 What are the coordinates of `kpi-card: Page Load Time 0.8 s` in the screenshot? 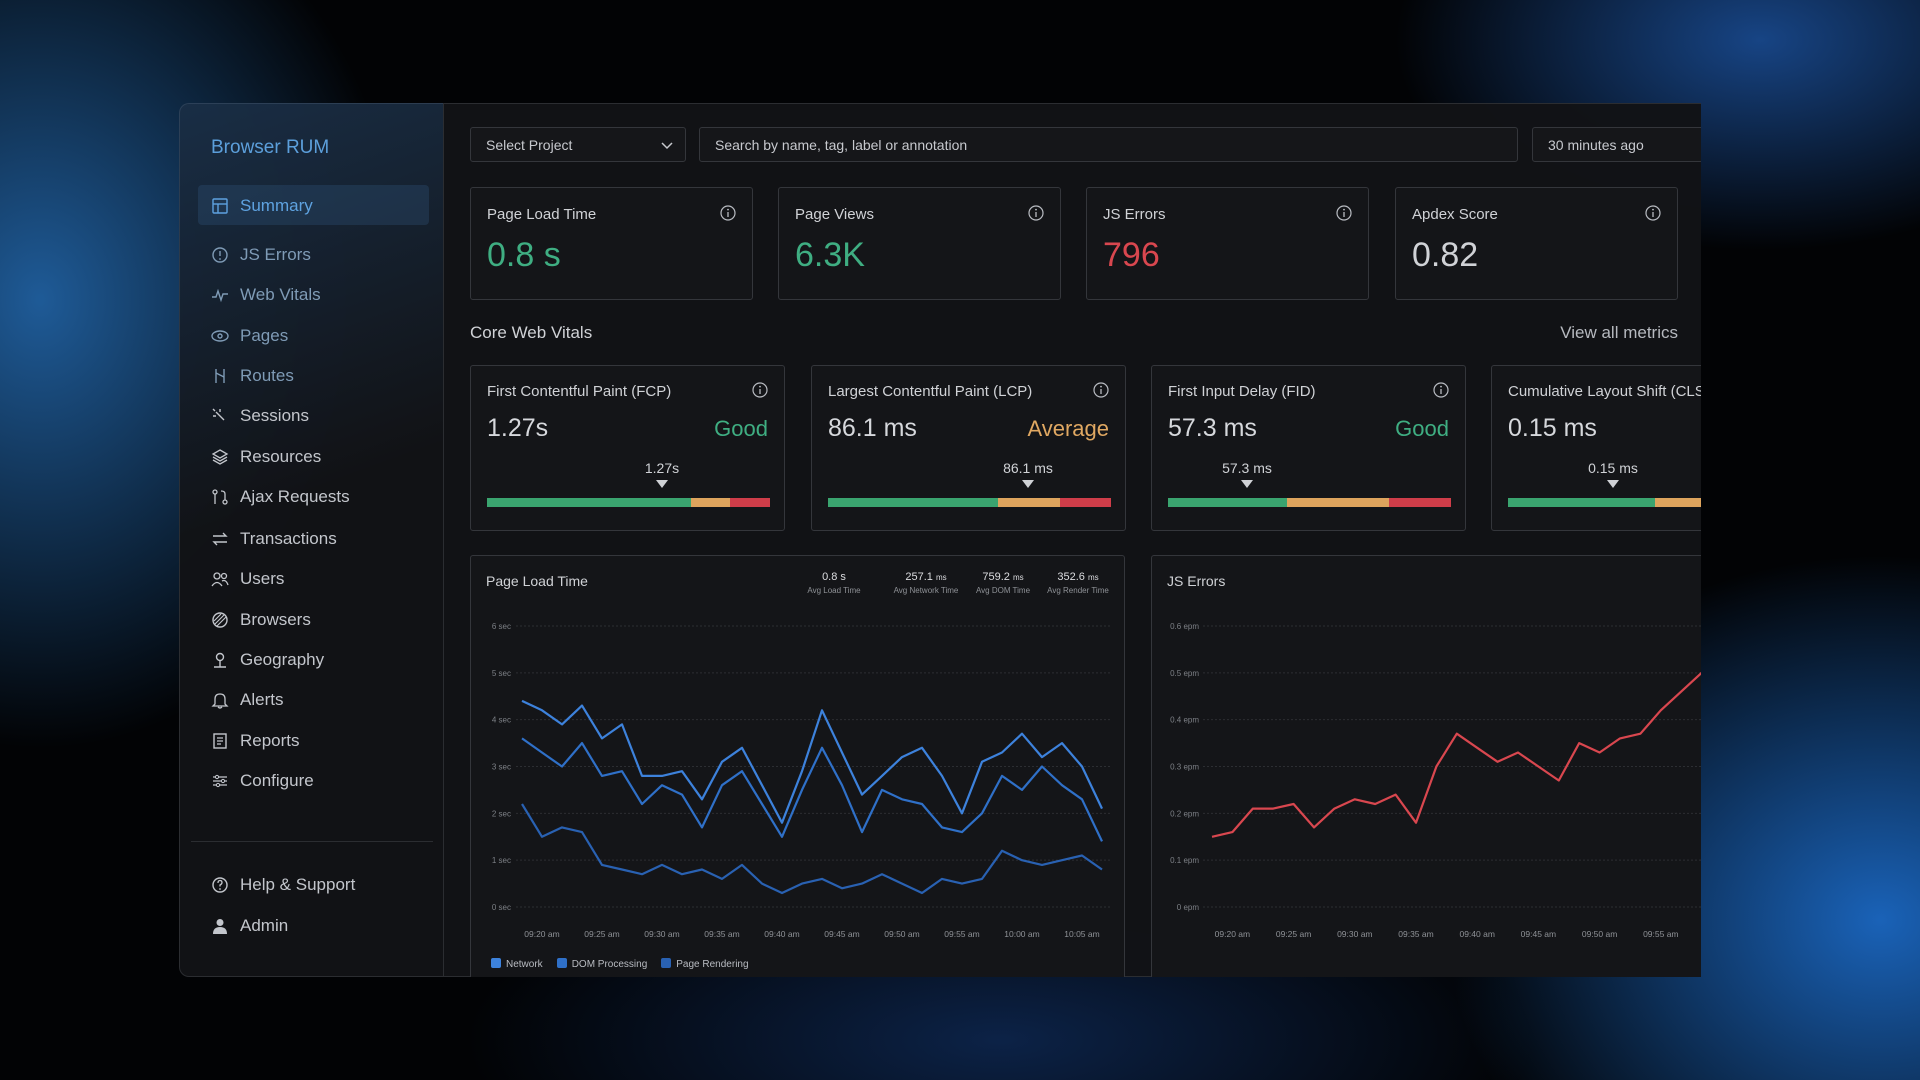 It's located at (611, 243).